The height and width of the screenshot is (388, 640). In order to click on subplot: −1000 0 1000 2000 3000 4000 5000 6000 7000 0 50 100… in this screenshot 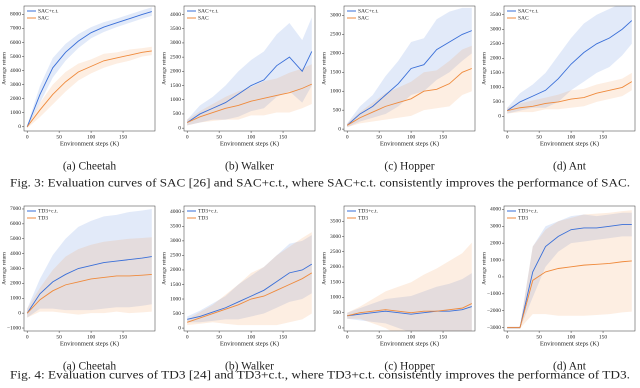, I will do `click(78, 289)`.